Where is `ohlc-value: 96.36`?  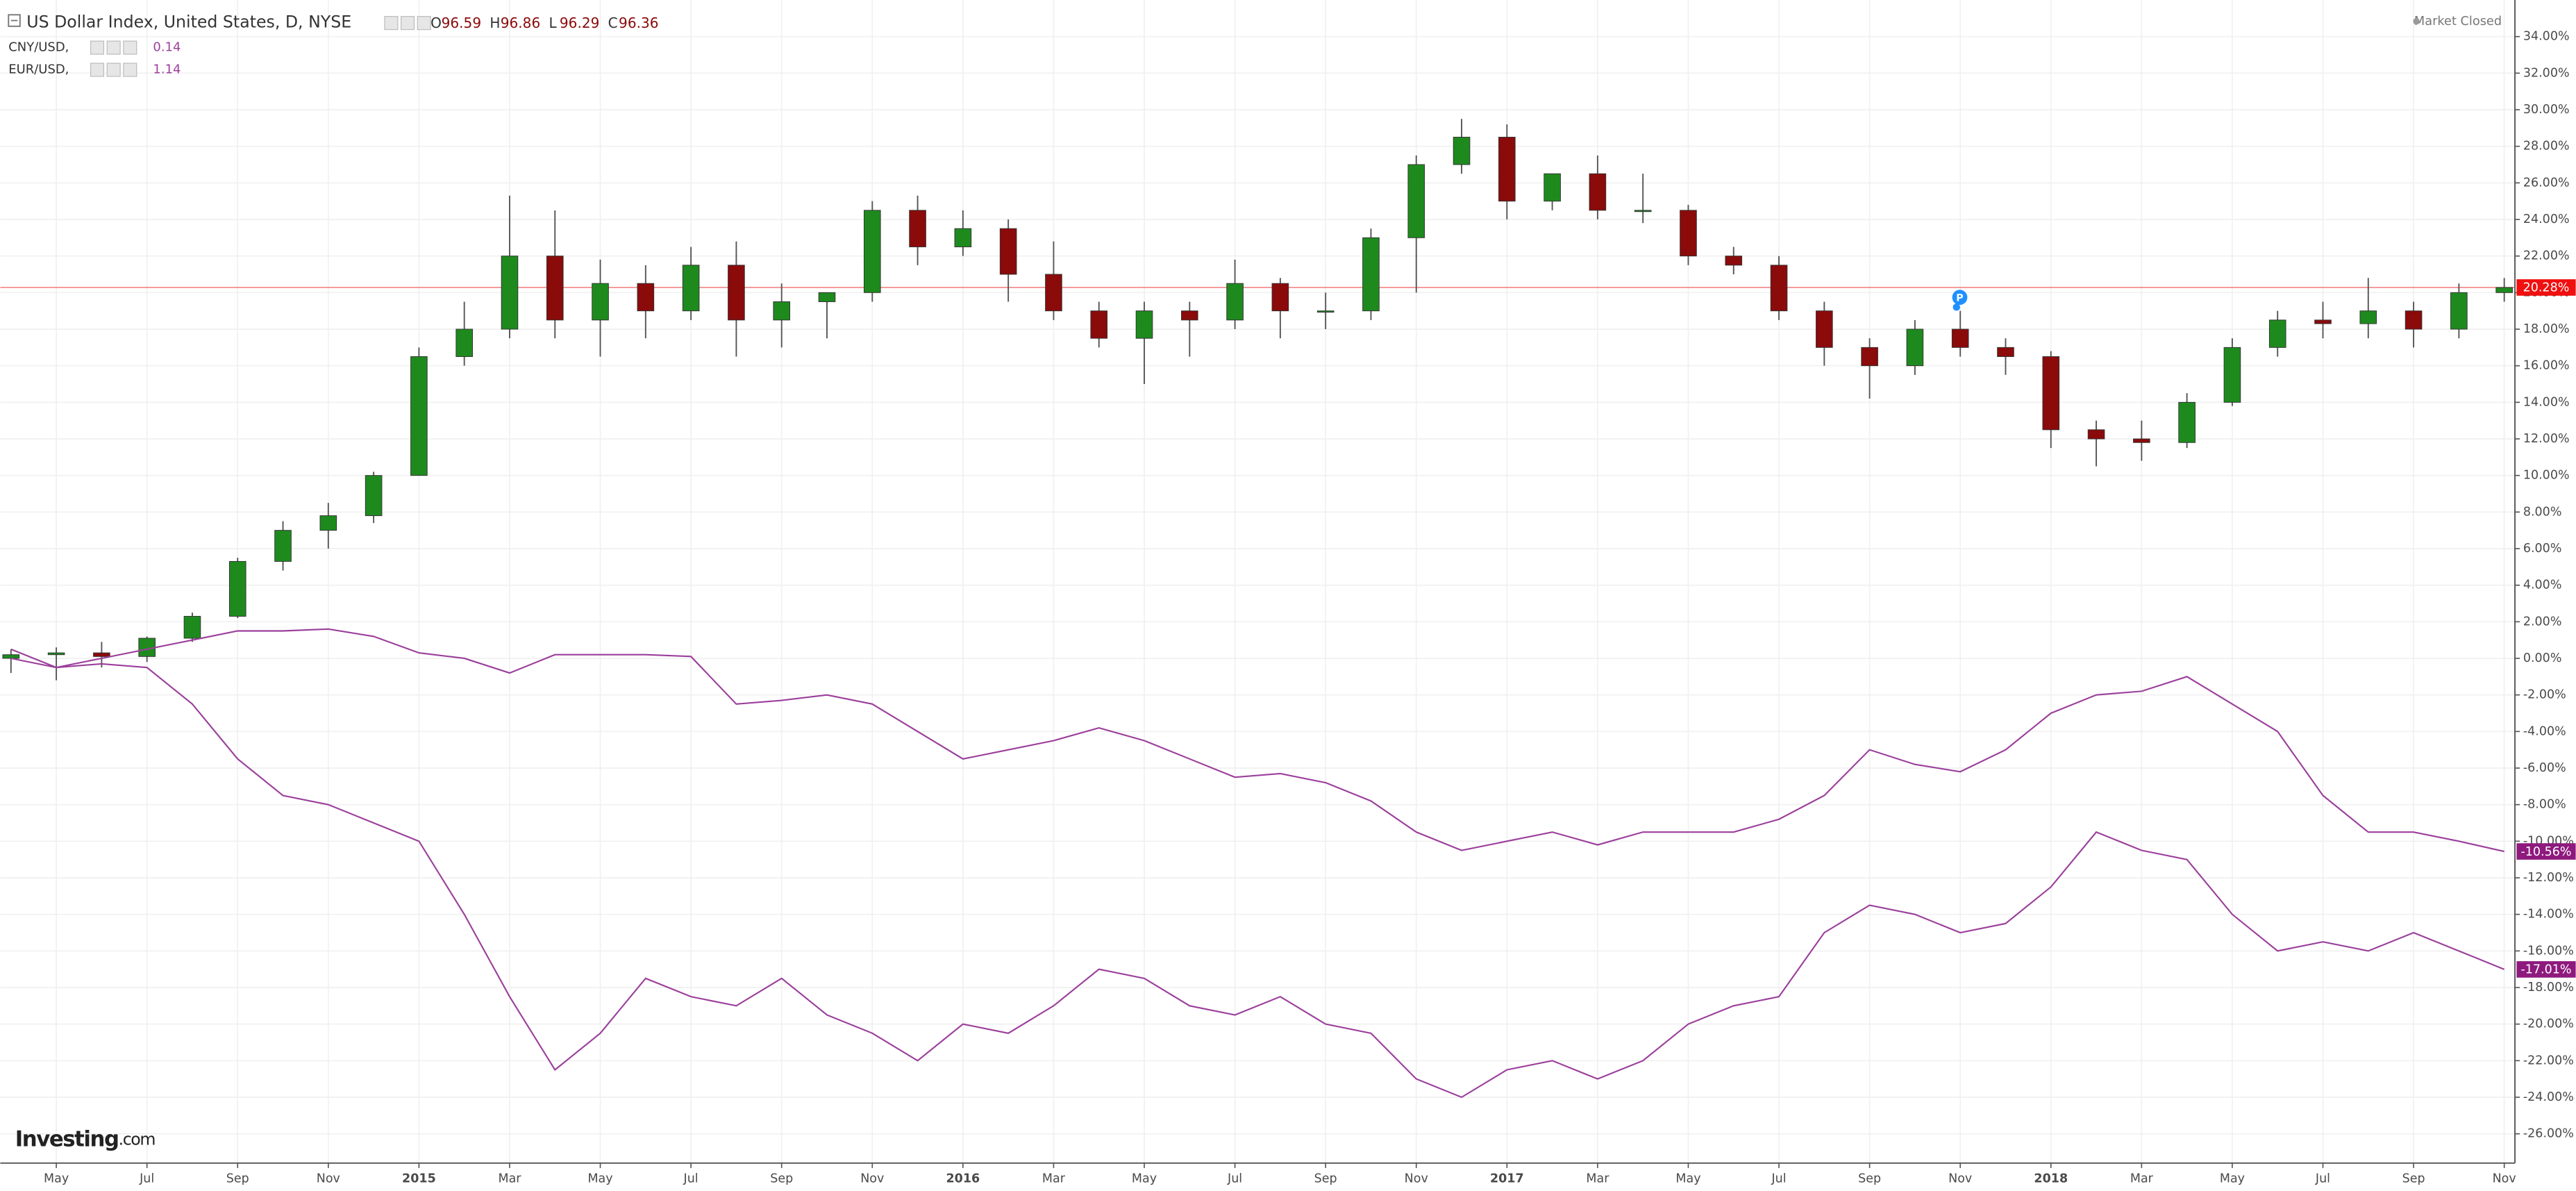
ohlc-value: 96.36 is located at coordinates (639, 23).